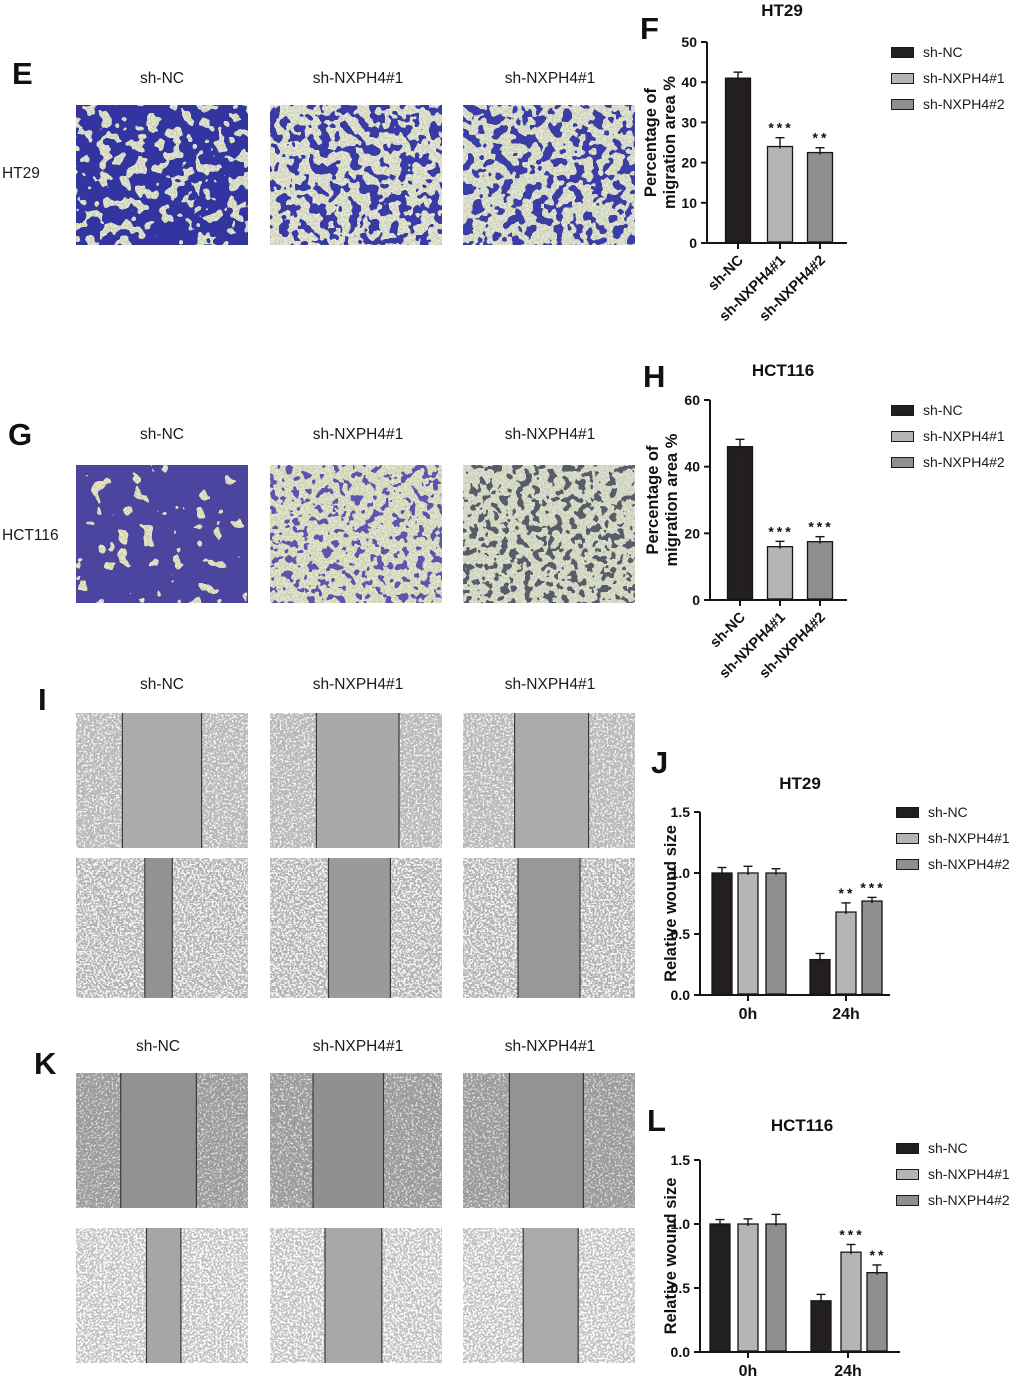 This screenshot has width=1020, height=1378. What do you see at coordinates (689, 122) in the screenshot?
I see `svg-text: 30` at bounding box center [689, 122].